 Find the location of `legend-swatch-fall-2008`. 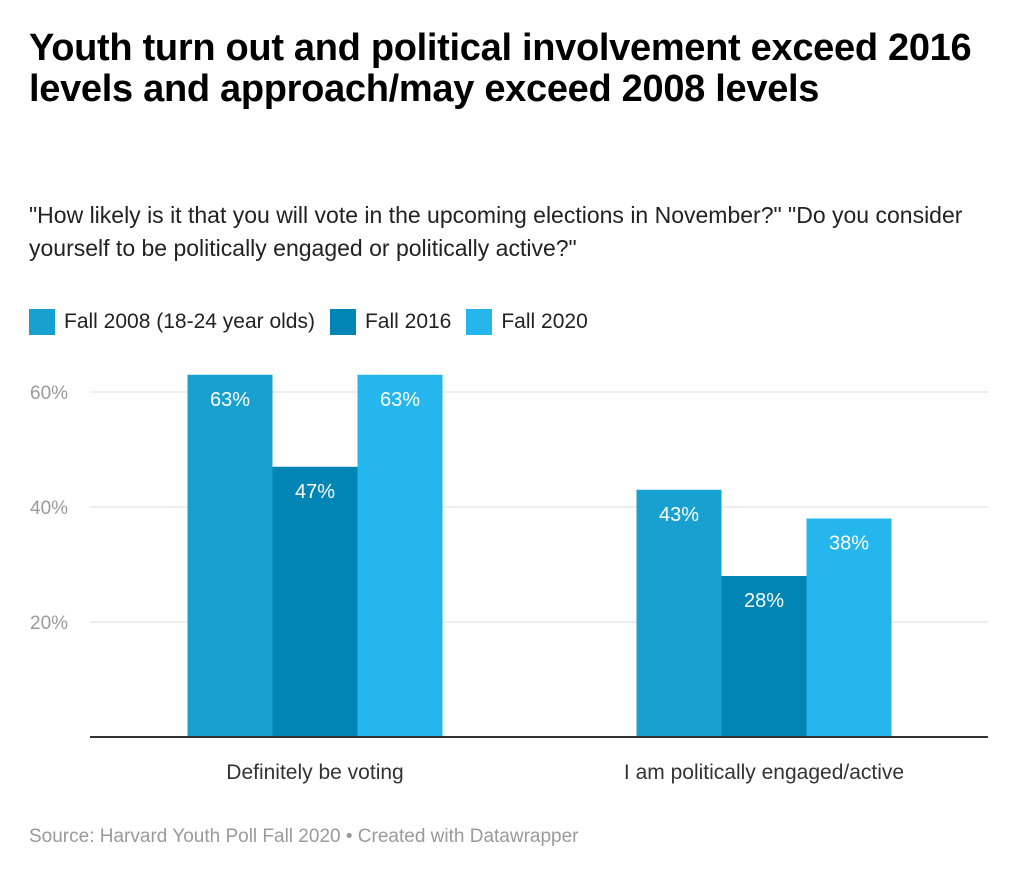

legend-swatch-fall-2008 is located at coordinates (42, 322).